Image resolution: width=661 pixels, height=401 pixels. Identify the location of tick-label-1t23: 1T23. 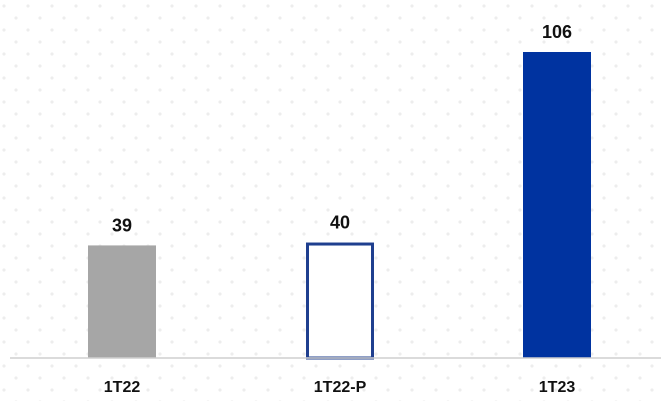
(557, 387).